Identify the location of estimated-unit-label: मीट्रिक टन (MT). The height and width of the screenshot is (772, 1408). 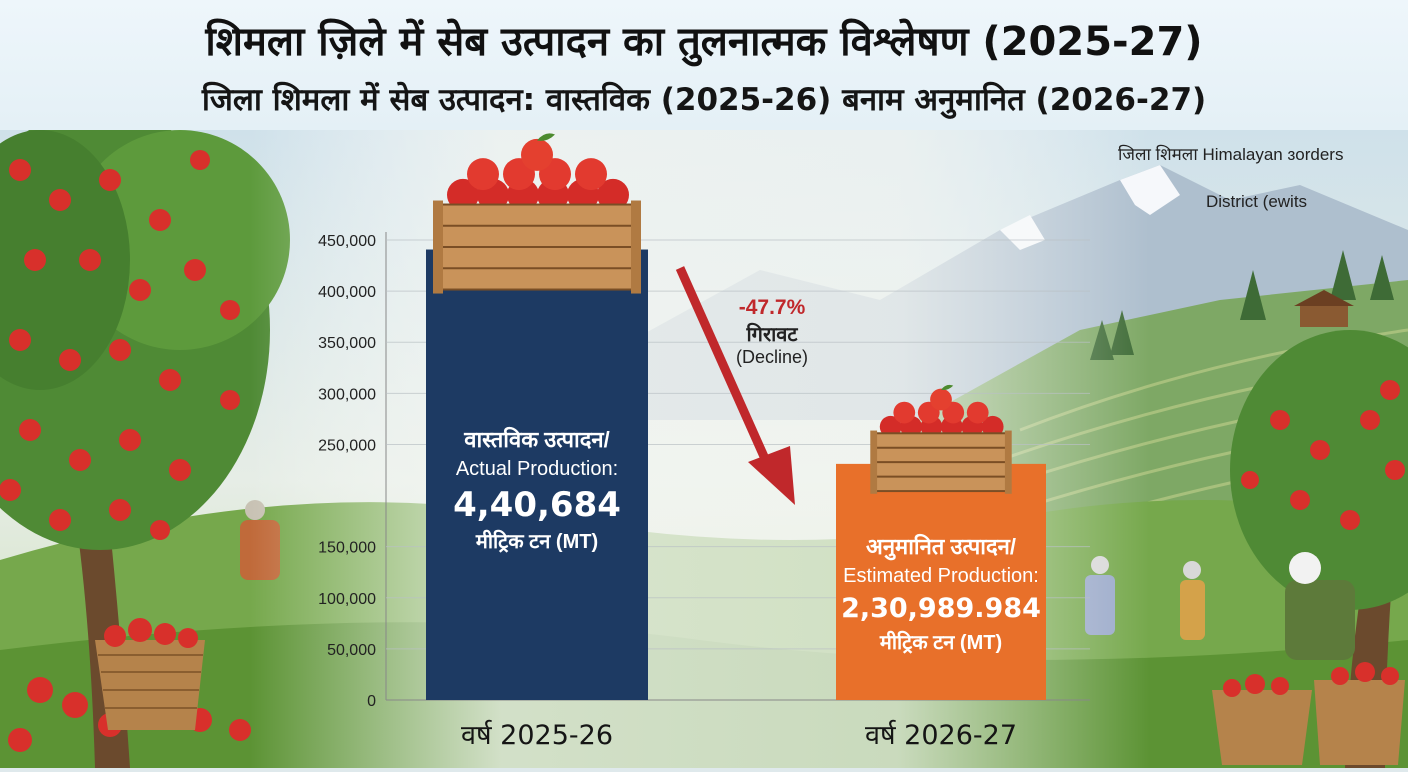
(941, 643).